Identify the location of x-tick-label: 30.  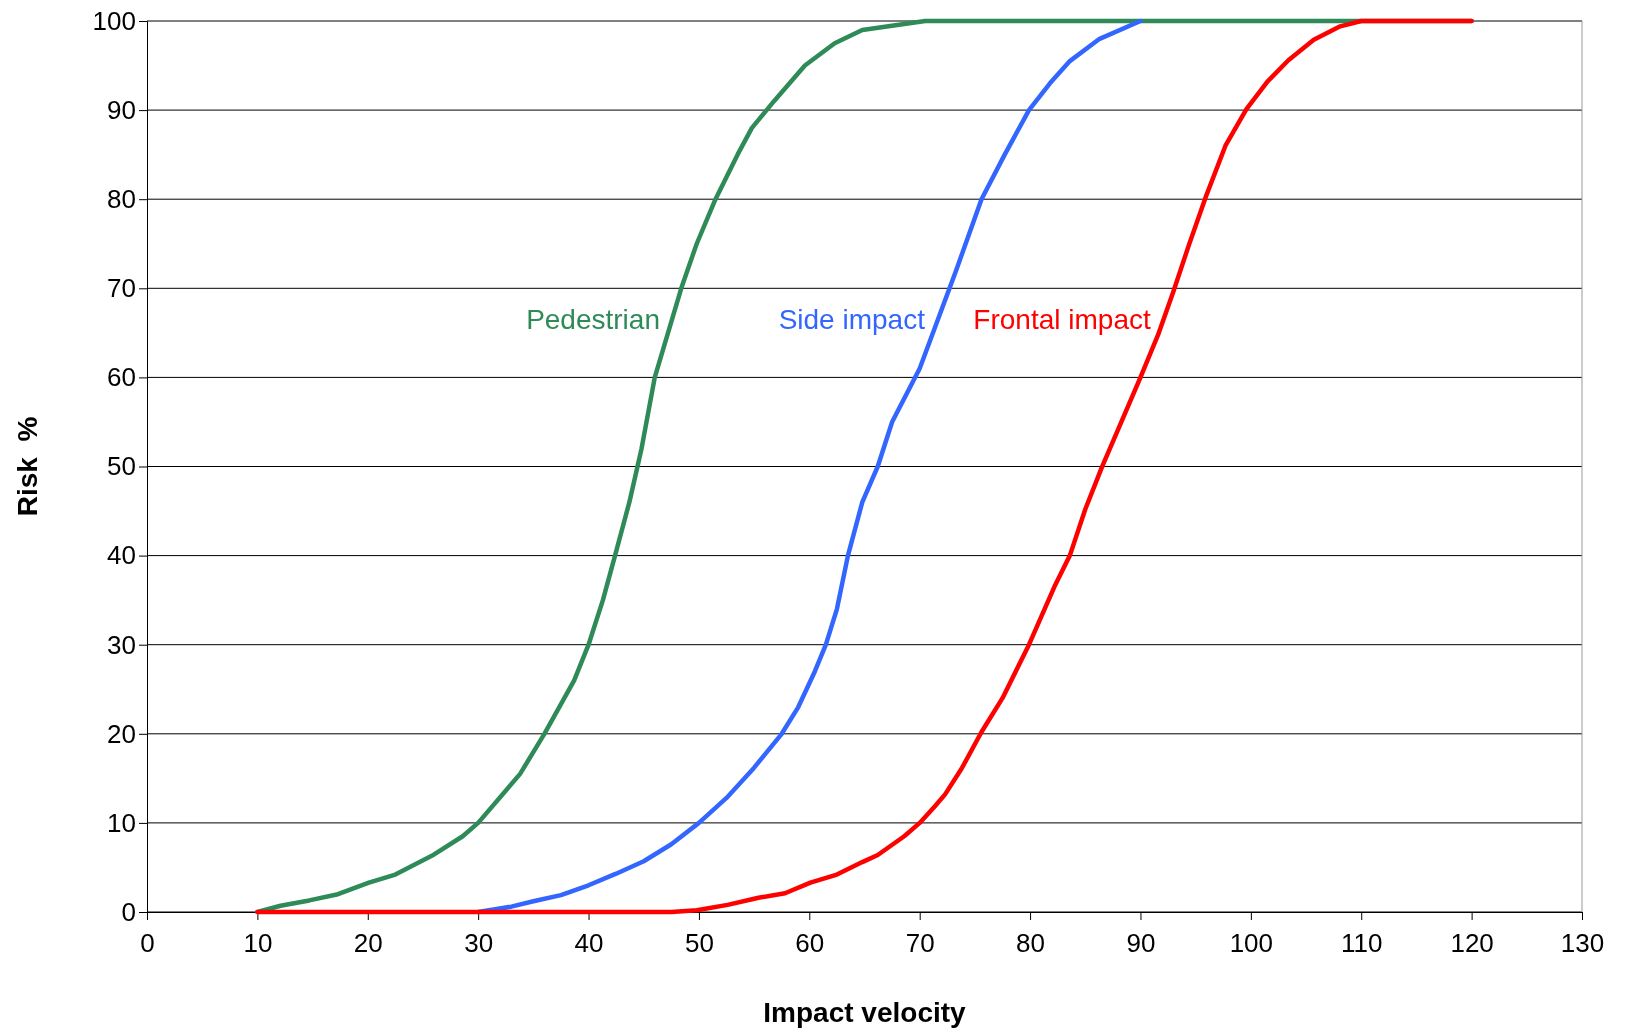
(479, 942).